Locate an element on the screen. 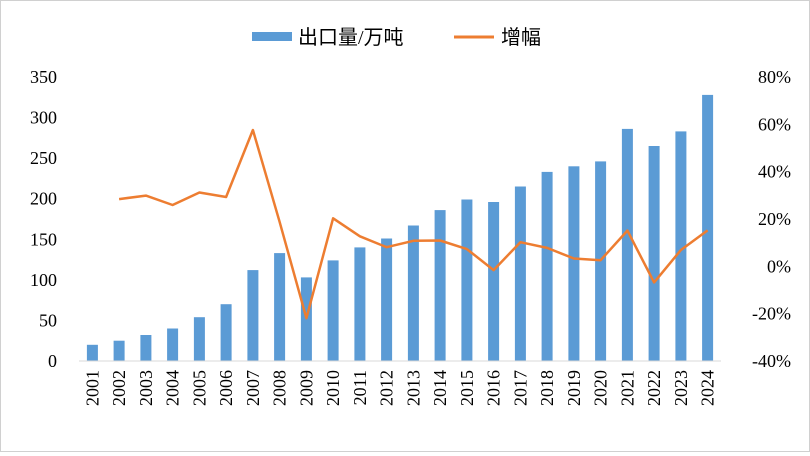 Image resolution: width=810 pixels, height=456 pixels. x-tick-label: 2002 is located at coordinates (119, 388).